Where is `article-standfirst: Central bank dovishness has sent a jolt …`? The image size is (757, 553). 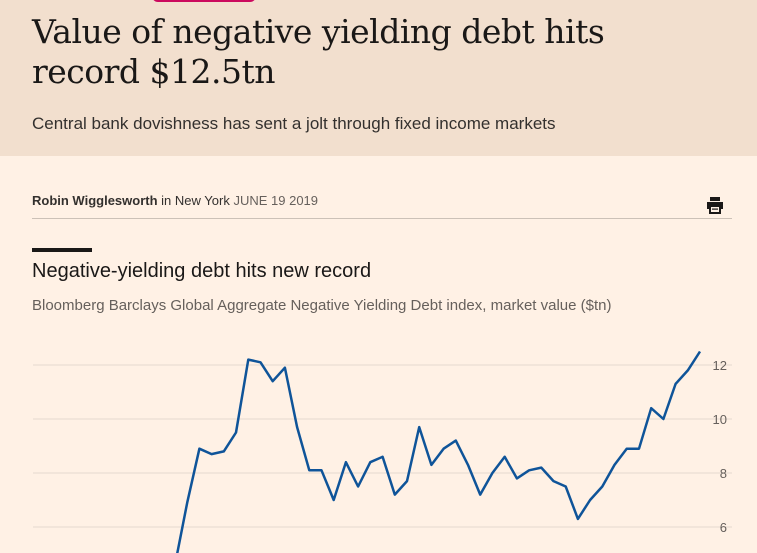
article-standfirst: Central bank dovishness has sent a jolt … is located at coordinates (294, 123).